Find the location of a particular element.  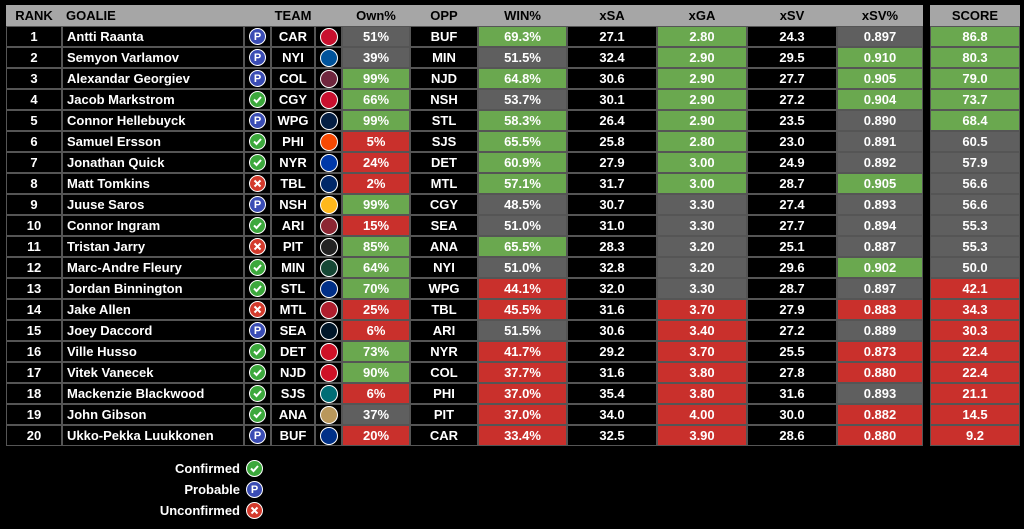

column-header-xsa: xSA is located at coordinates (612, 15).